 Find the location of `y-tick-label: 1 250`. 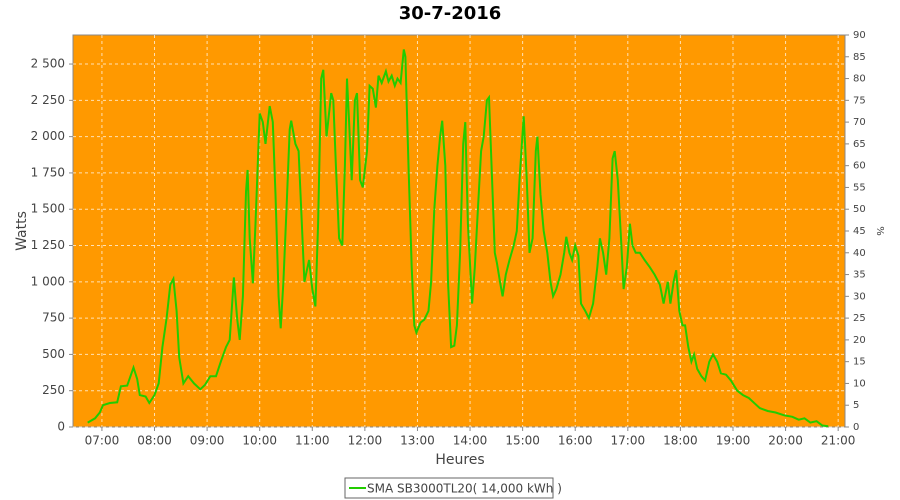

y-tick-label: 1 250 is located at coordinates (48, 245).